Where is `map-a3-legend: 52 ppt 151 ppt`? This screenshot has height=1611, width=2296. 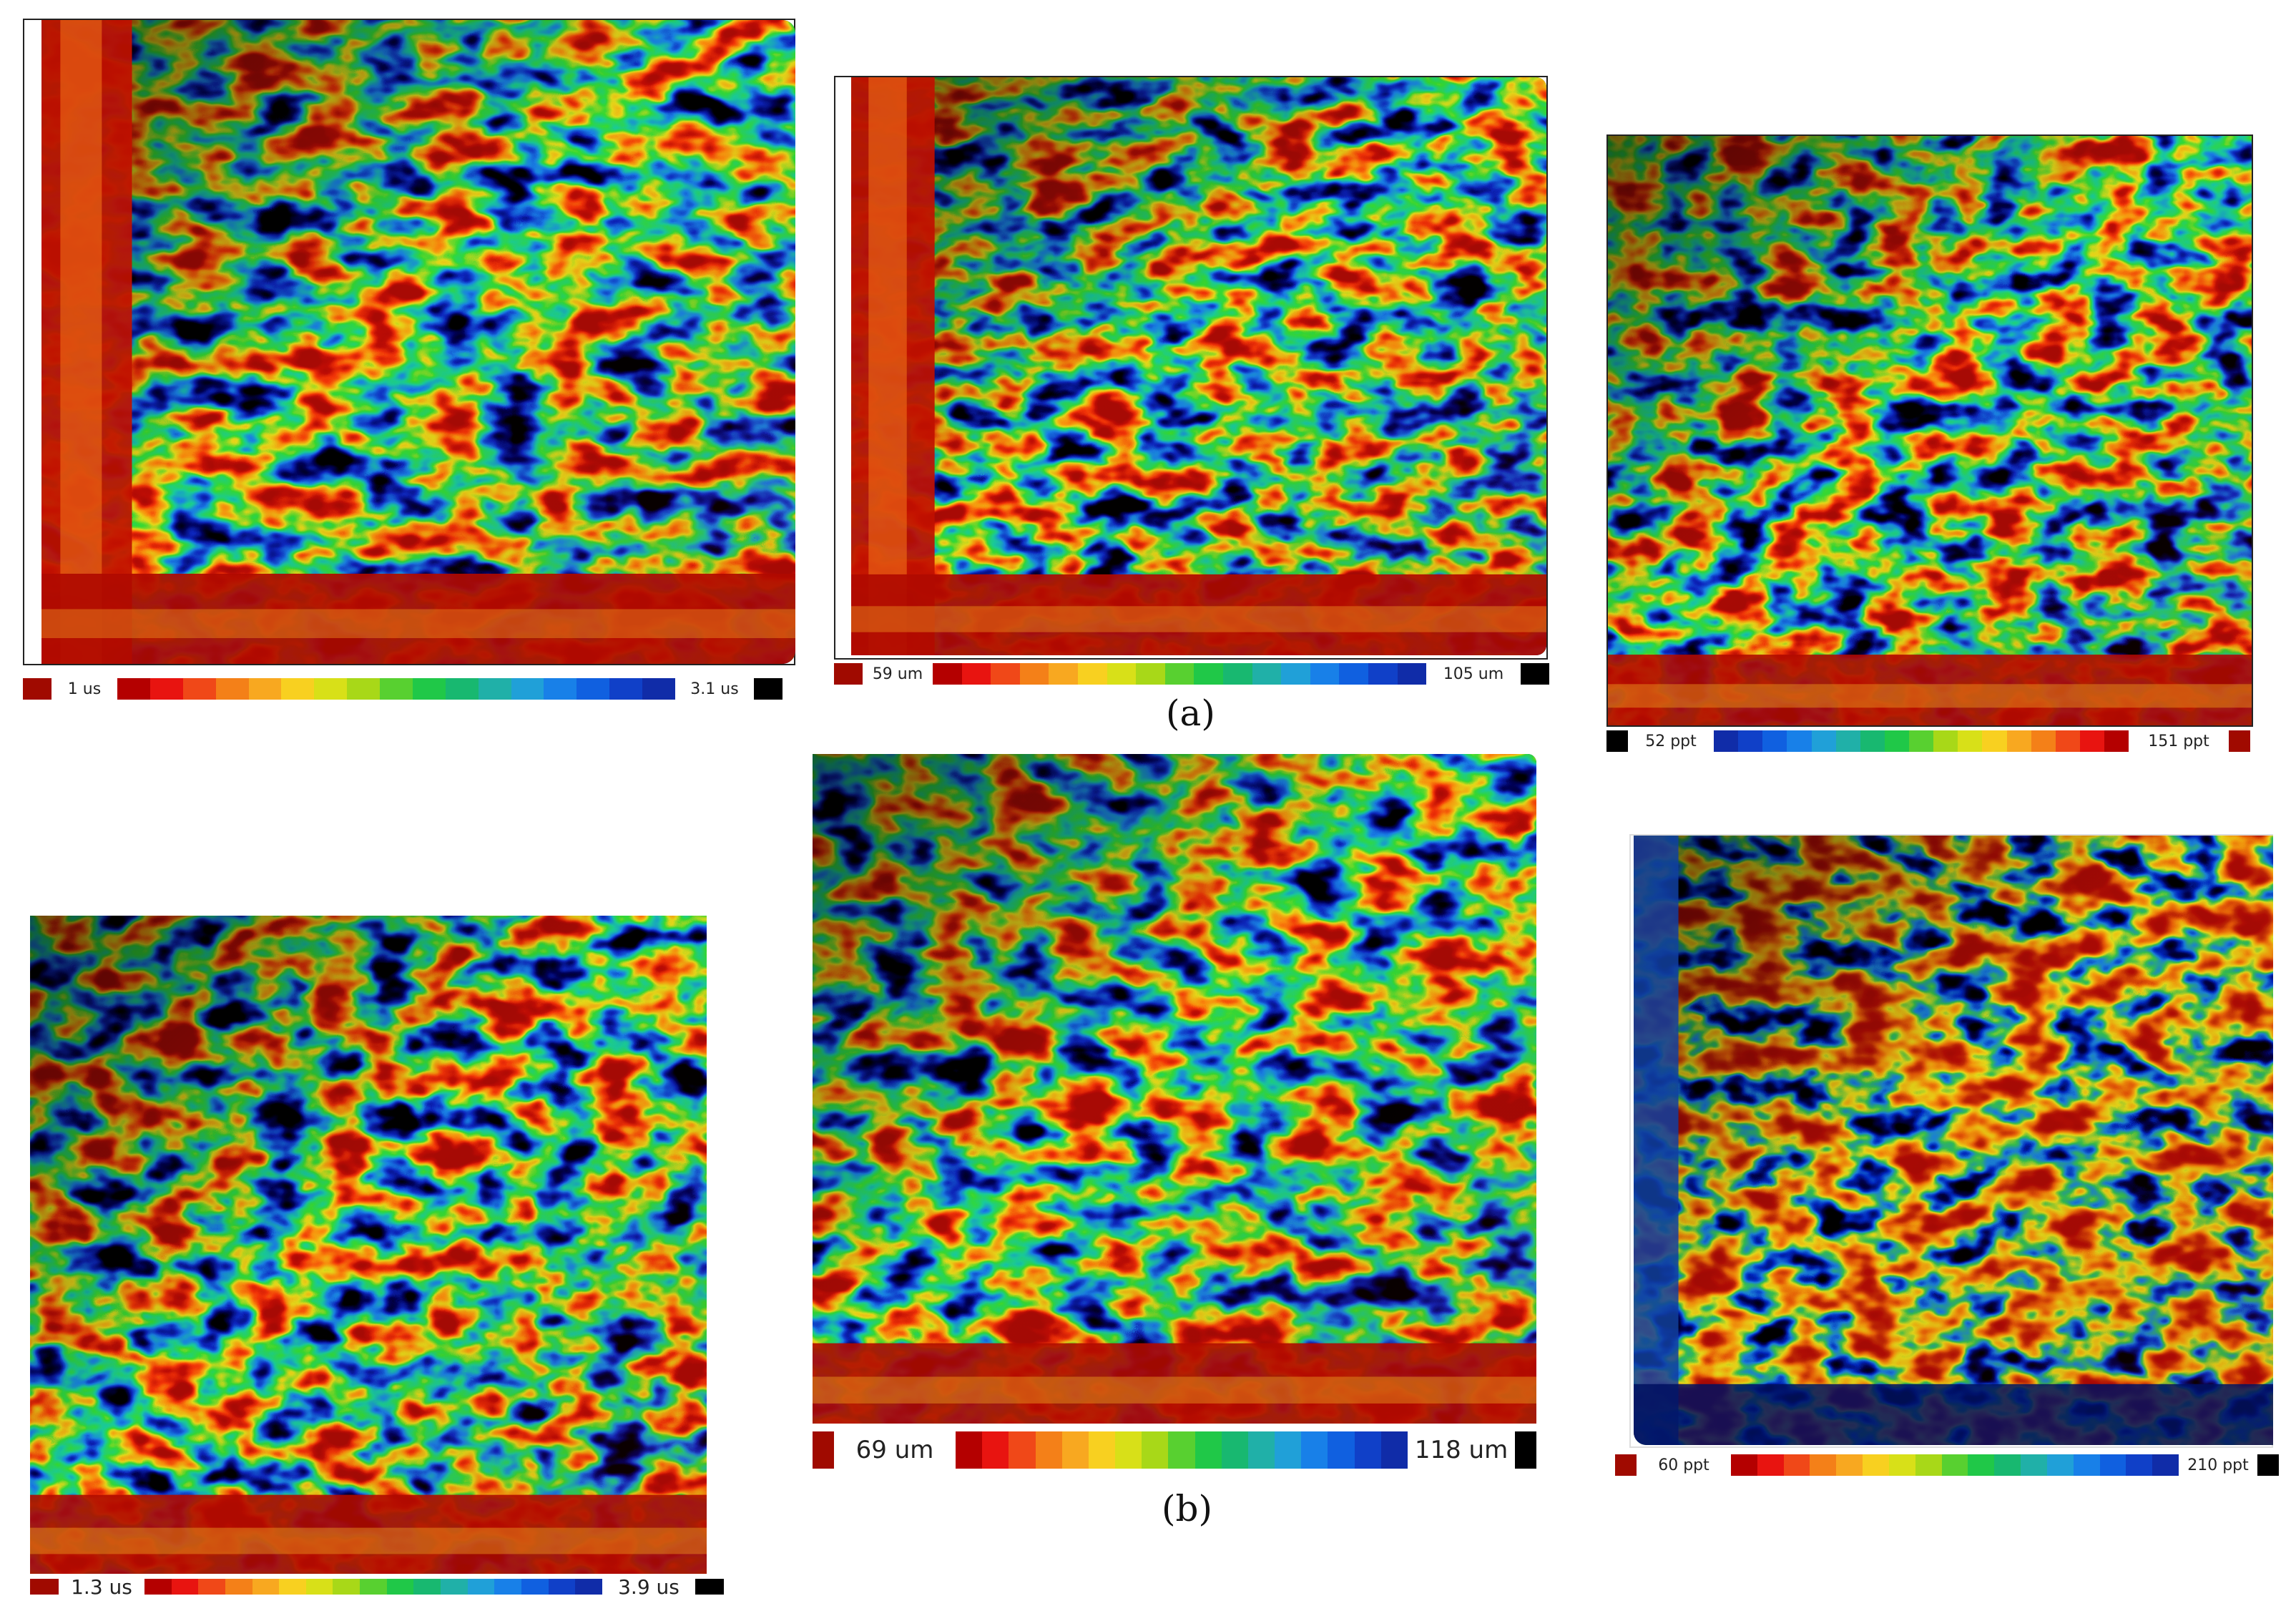 map-a3-legend: 52 ppt 151 ppt is located at coordinates (1944, 741).